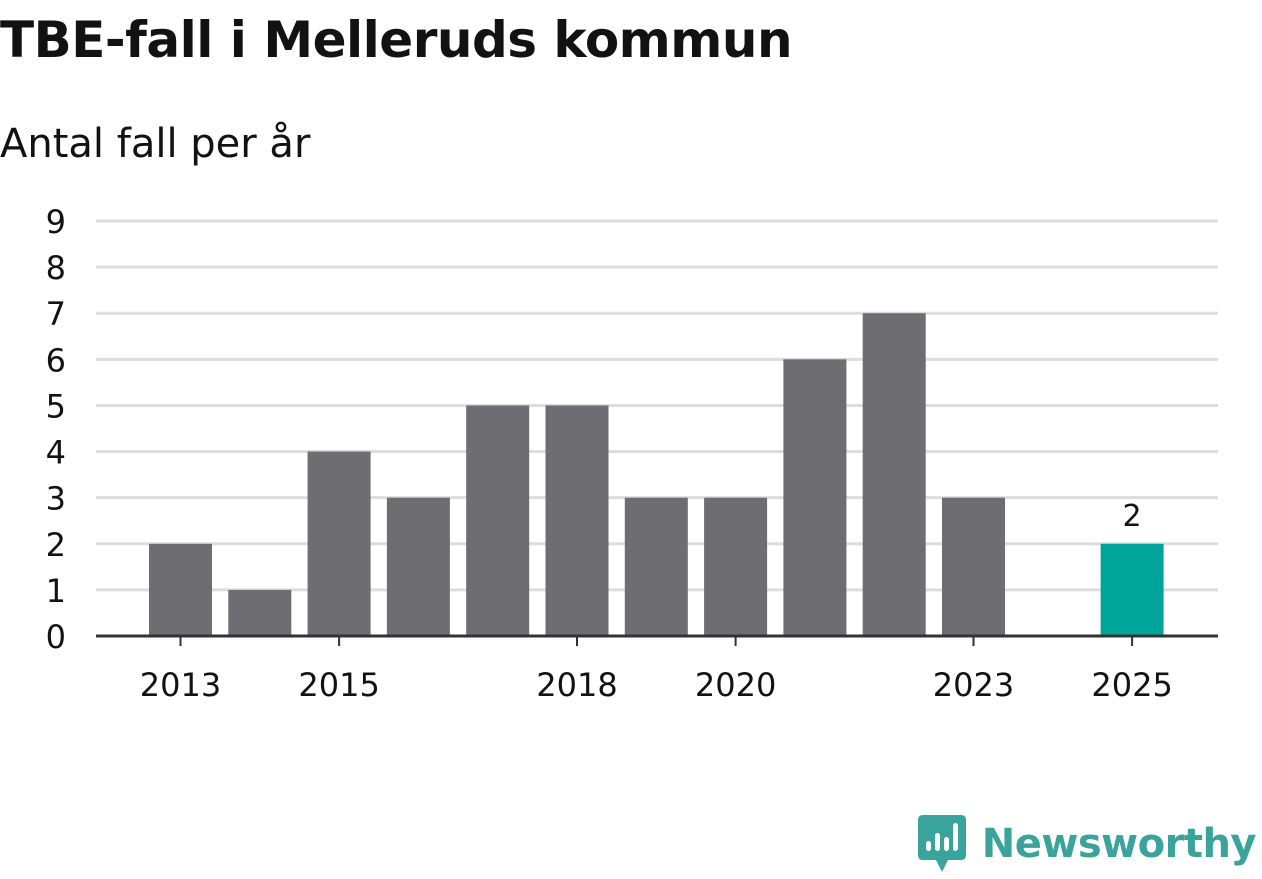 The height and width of the screenshot is (879, 1262). Describe the element at coordinates (396, 40) in the screenshot. I see `chart-title: TBE-fall i Melleruds kommun` at that location.